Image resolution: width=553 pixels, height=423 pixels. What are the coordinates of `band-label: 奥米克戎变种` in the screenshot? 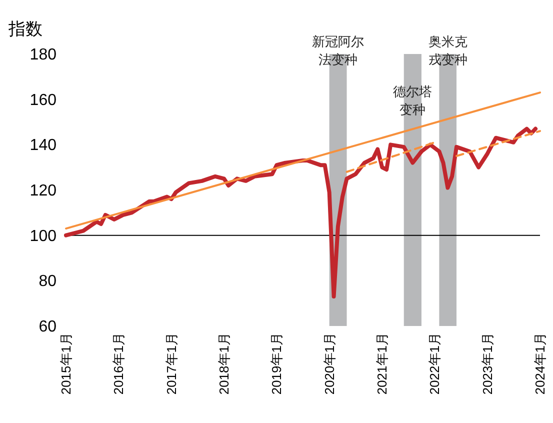 It's located at (448, 51).